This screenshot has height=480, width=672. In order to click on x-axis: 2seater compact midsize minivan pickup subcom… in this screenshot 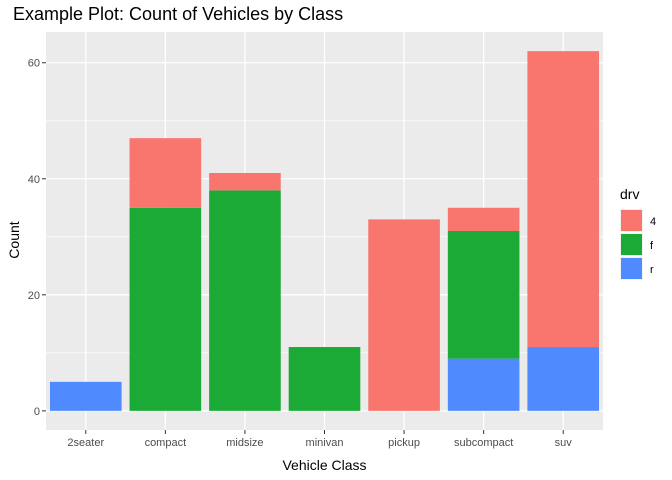, I will do `click(319, 439)`.